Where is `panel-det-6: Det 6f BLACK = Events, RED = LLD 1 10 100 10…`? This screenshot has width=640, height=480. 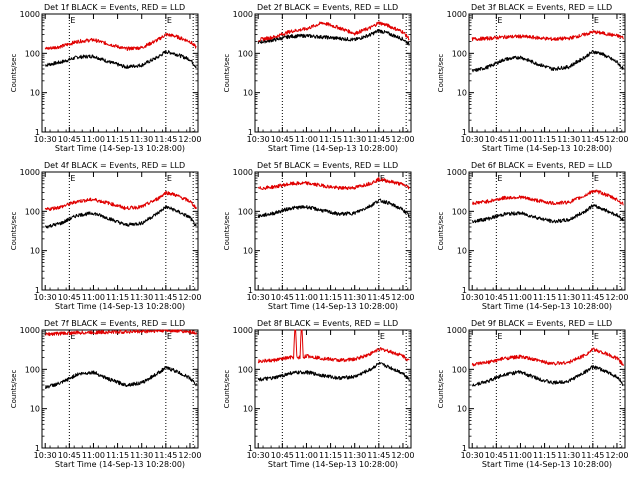
panel-det-6: Det 6f BLACK = Events, RED = LLD 1 10 100 10… is located at coordinates (532, 236).